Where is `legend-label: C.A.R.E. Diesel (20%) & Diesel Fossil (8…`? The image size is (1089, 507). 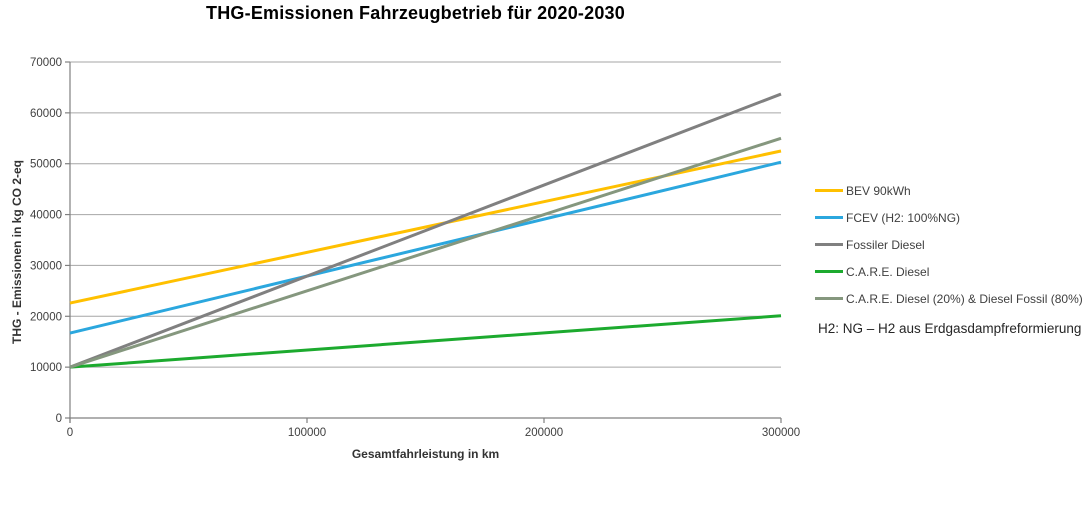 legend-label: C.A.R.E. Diesel (20%) & Diesel Fossil (8… is located at coordinates (964, 298).